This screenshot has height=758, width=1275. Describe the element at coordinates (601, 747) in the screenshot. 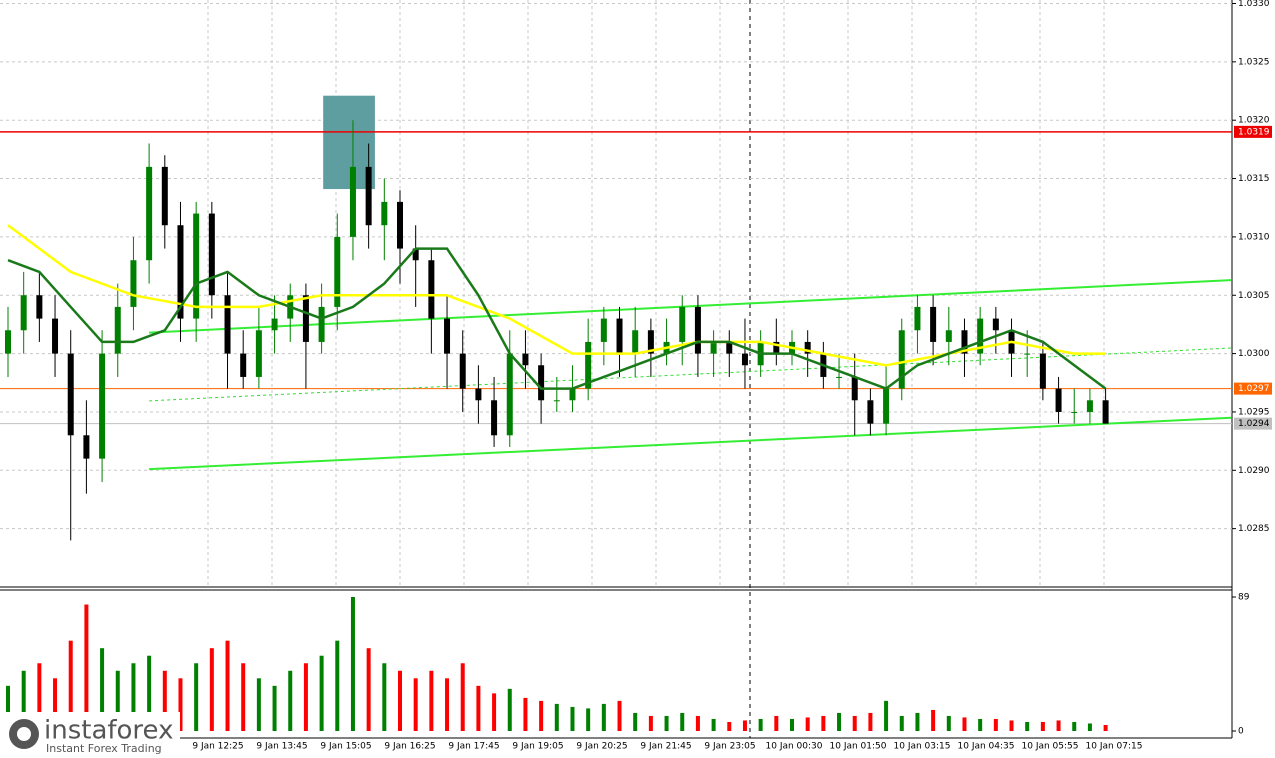

I see `x-tick-label: 9 Jan 20:25` at that location.